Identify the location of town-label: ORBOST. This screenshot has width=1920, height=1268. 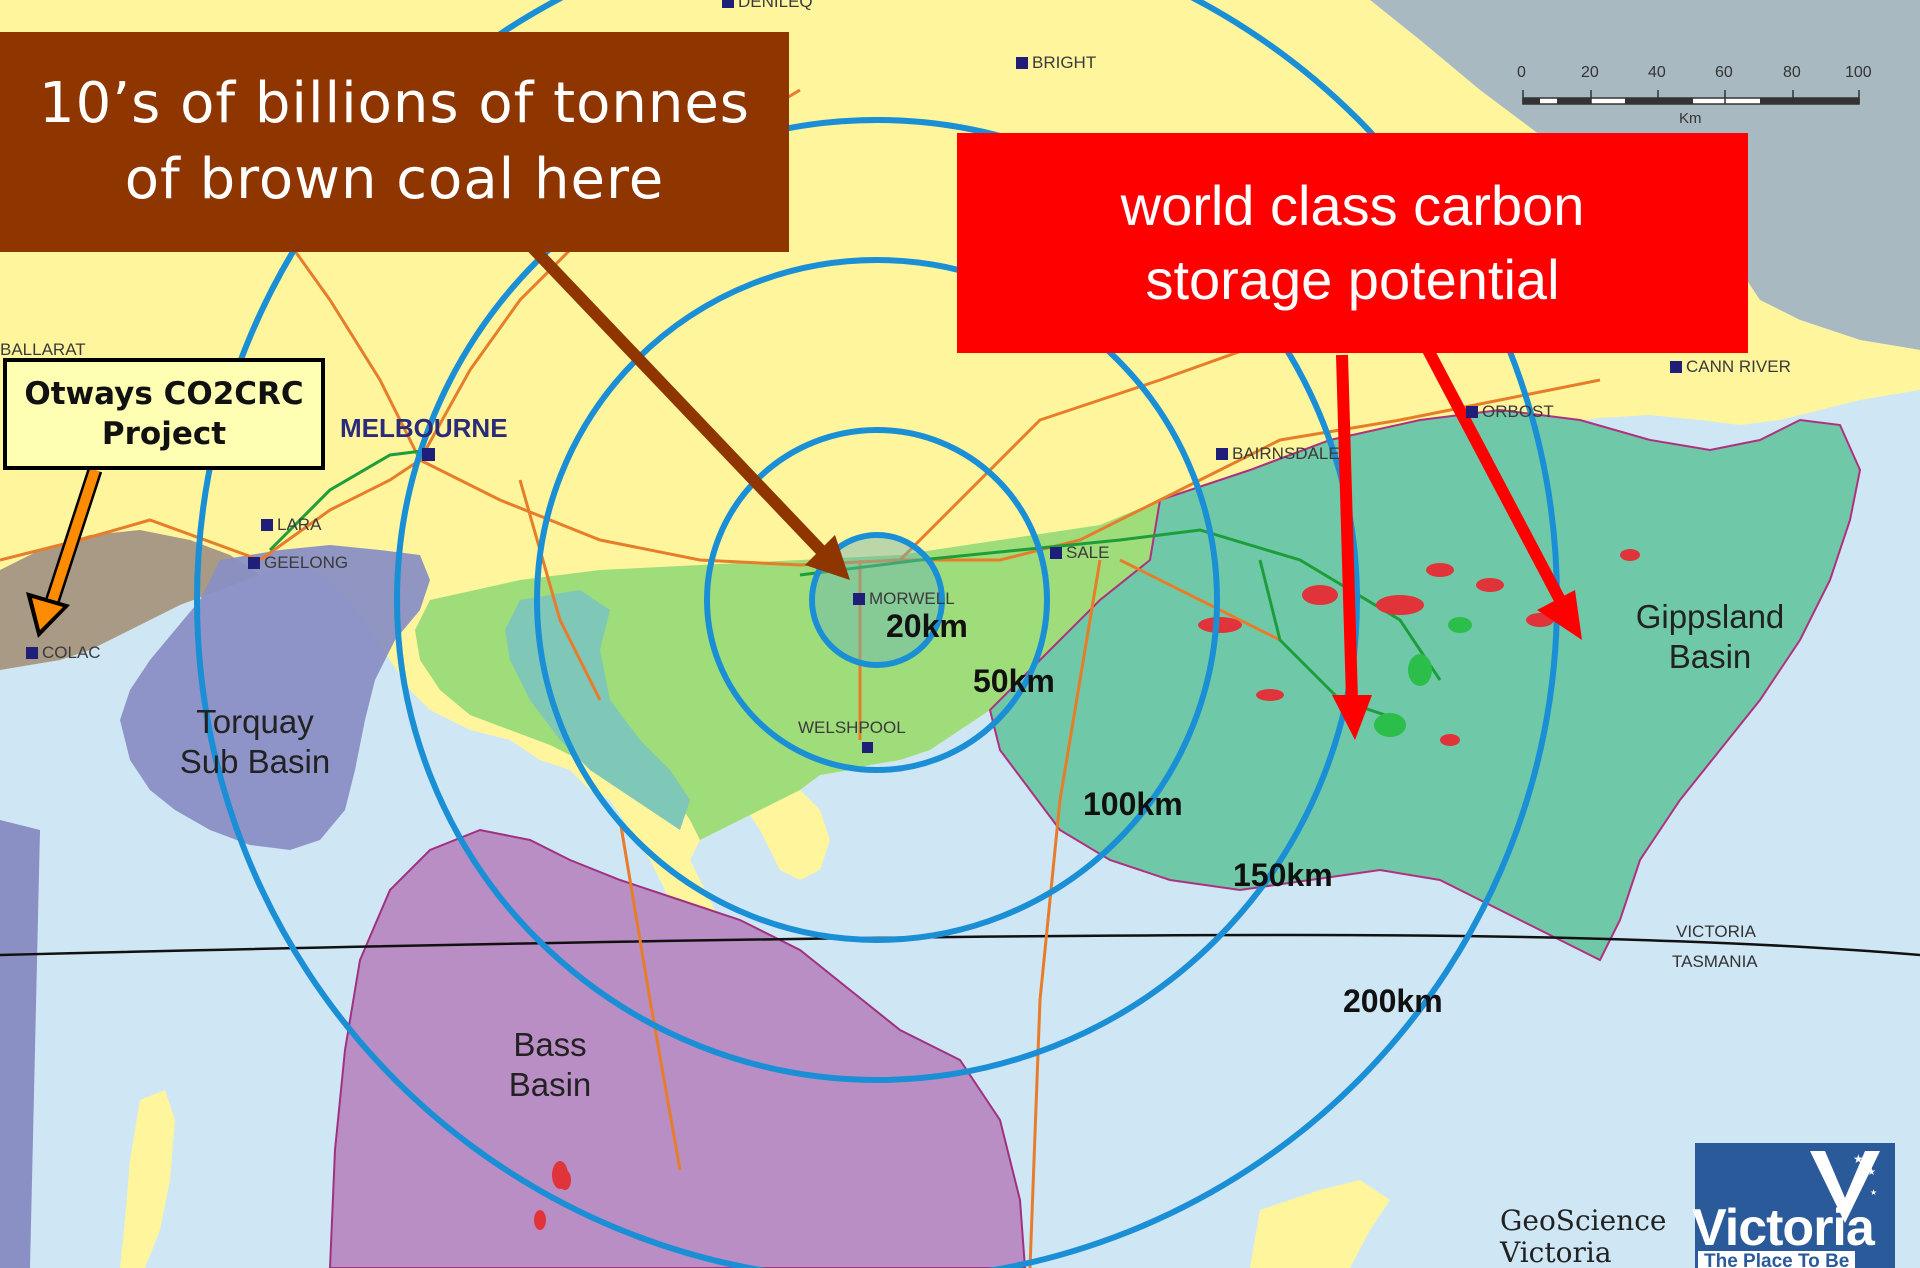
(1518, 411).